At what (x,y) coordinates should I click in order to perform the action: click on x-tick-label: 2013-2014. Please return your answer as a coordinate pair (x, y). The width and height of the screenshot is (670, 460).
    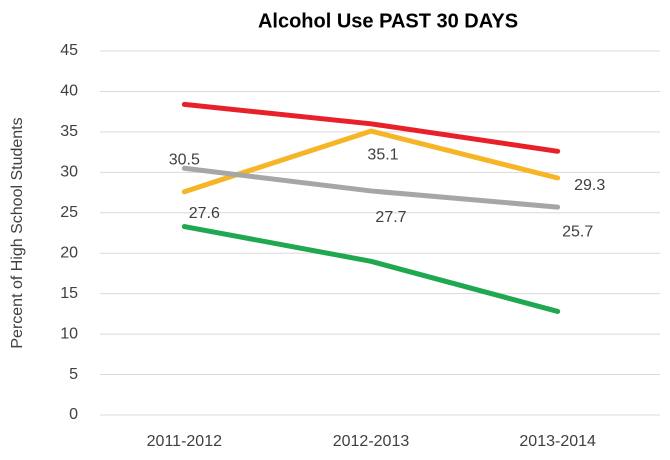
    Looking at the image, I should click on (557, 441).